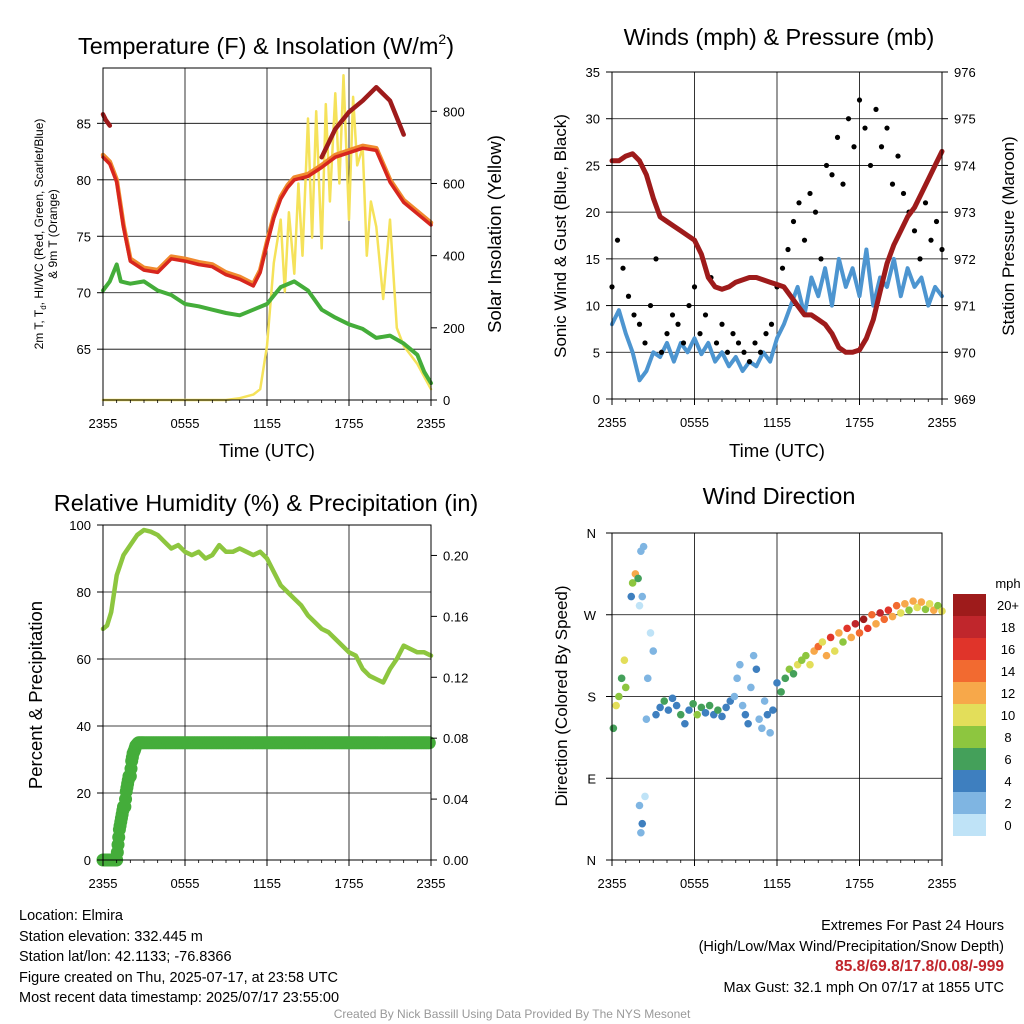 This screenshot has height=1024, width=1024. Describe the element at coordinates (1008, 605) in the screenshot. I see `legend-label: 20+` at that location.